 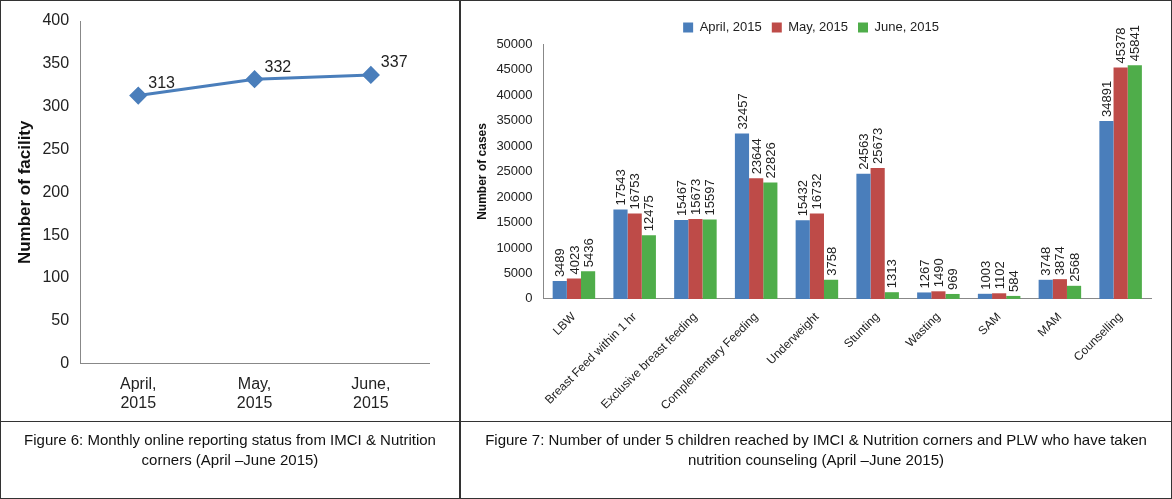 I want to click on data-label: 17543, so click(x=621, y=187).